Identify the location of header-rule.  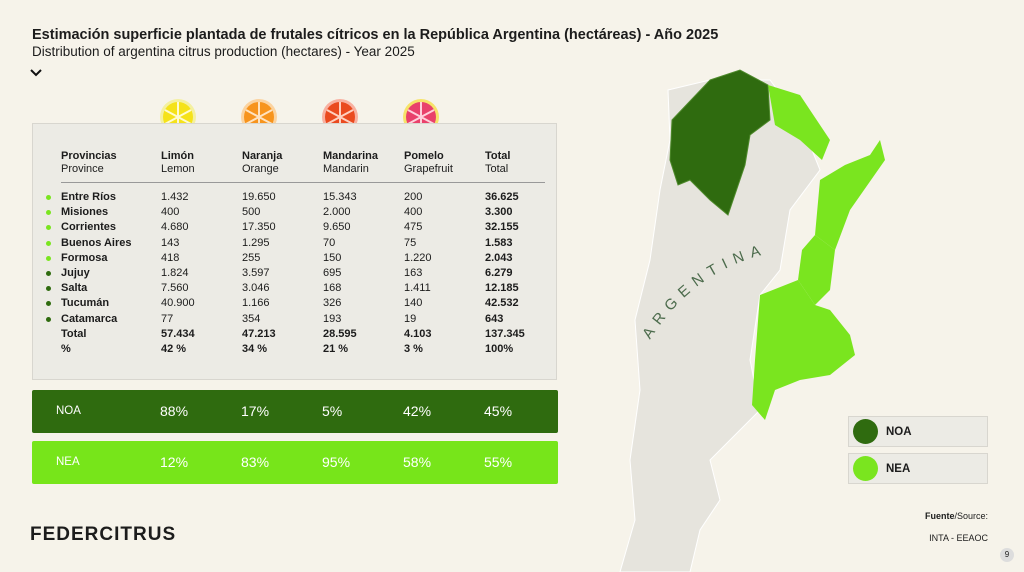
(303, 182).